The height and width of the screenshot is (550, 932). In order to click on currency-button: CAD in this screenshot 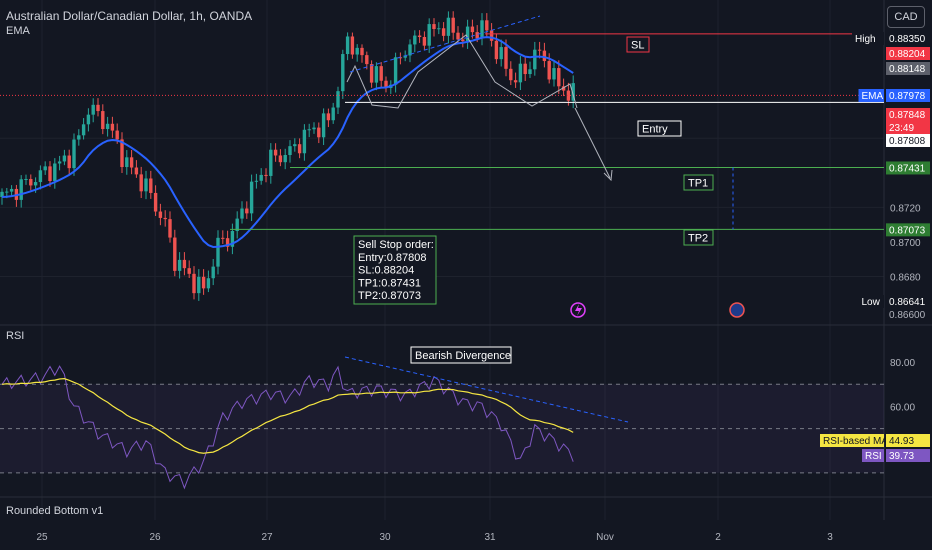, I will do `click(906, 17)`.